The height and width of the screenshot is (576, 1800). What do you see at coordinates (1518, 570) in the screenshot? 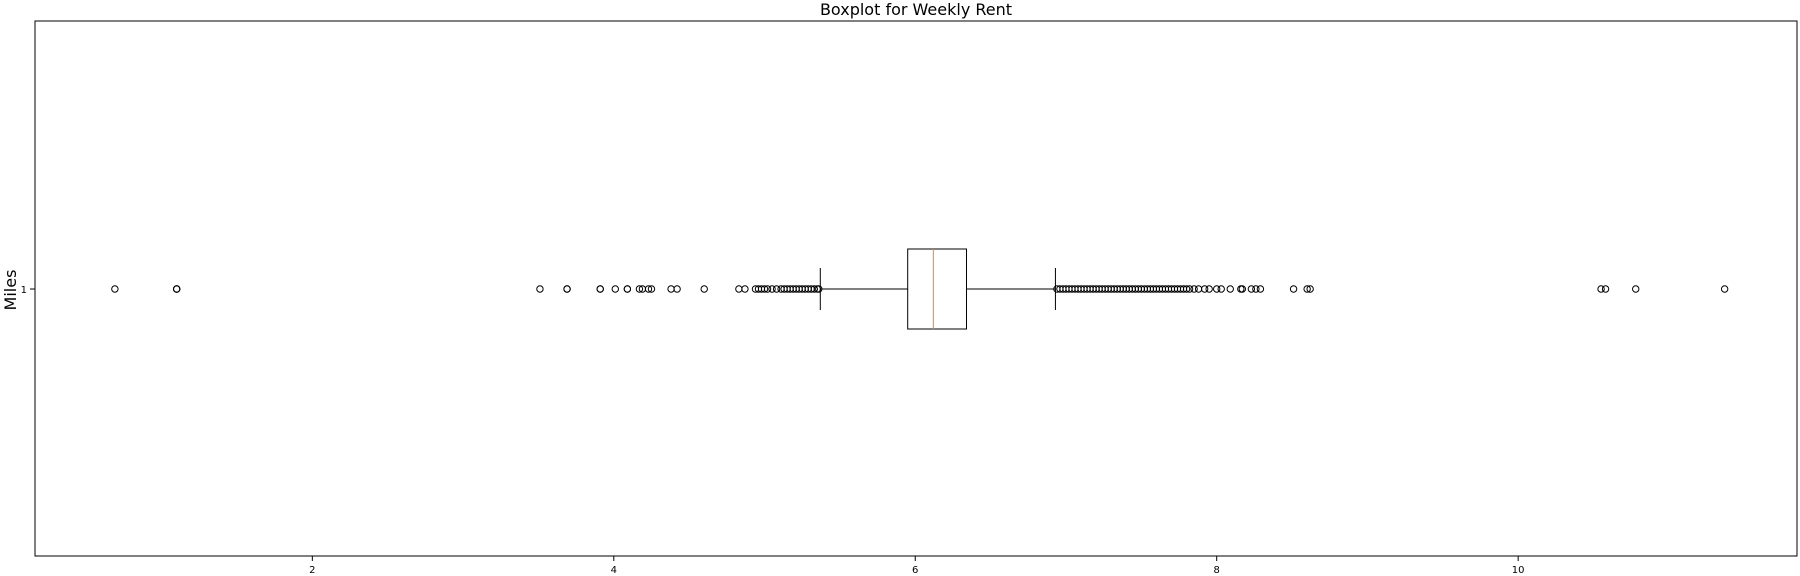
I see `x-tick-label: 10` at bounding box center [1518, 570].